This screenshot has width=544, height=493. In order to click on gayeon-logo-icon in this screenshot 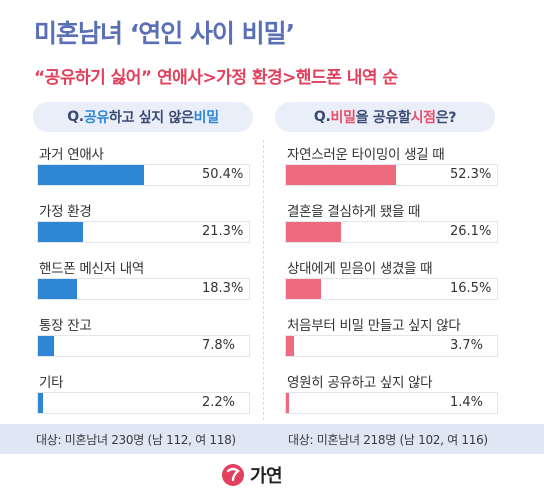, I will do `click(233, 475)`.